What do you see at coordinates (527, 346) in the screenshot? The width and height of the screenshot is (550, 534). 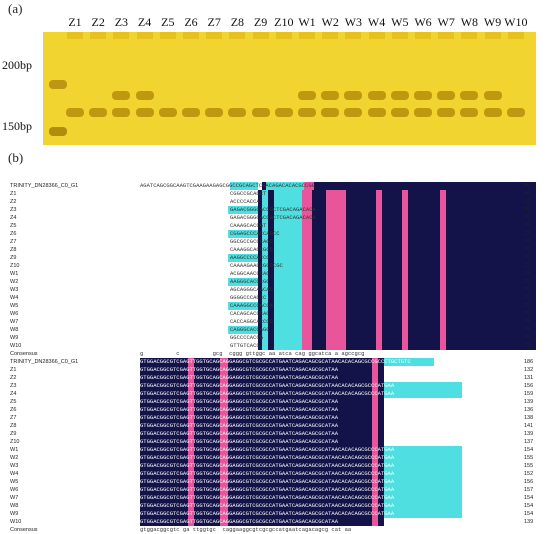 I see `sequence-length: 73` at bounding box center [527, 346].